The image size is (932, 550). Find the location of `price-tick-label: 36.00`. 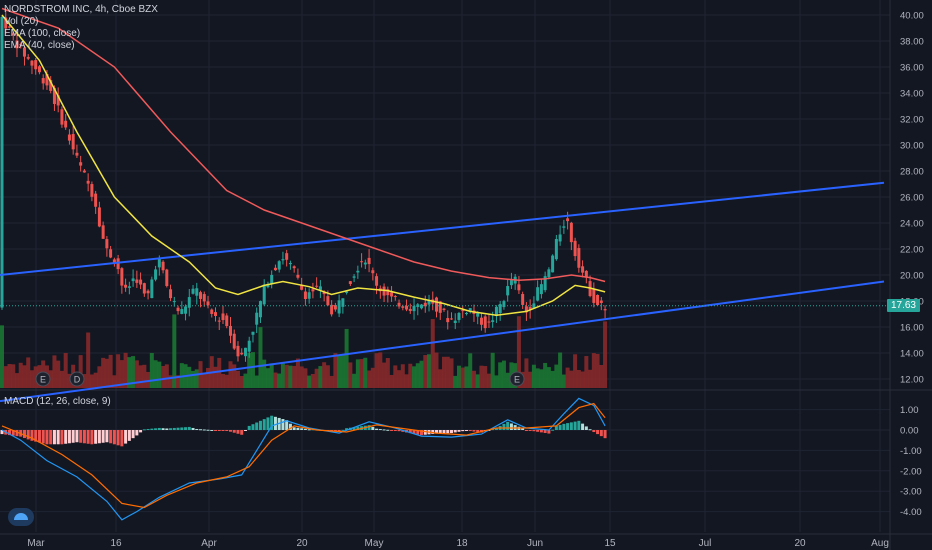

price-tick-label: 36.00 is located at coordinates (912, 68).